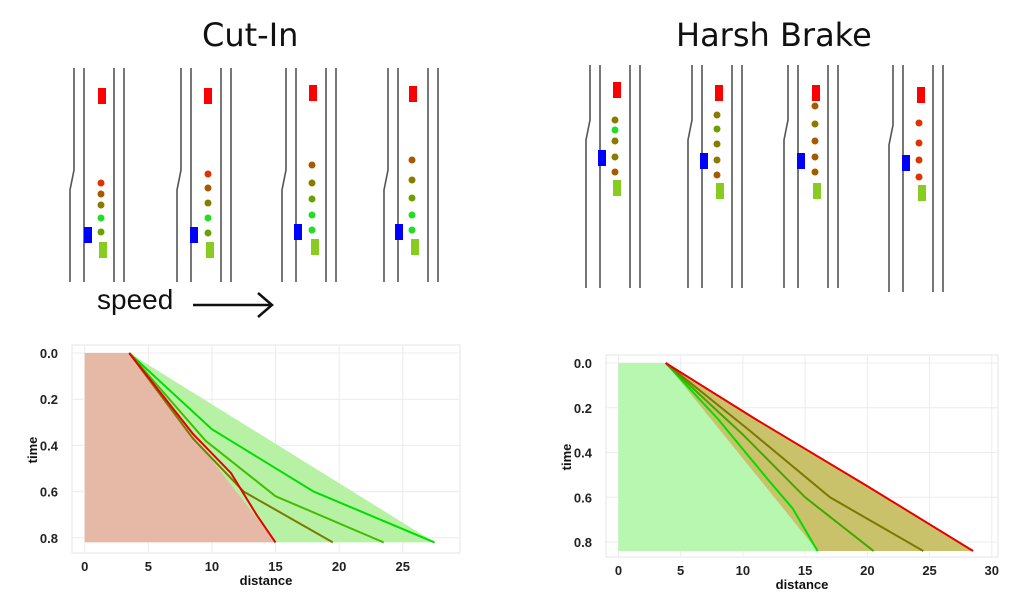 The width and height of the screenshot is (1029, 597). What do you see at coordinates (774, 35) in the screenshot?
I see `harsh-brake-title: Harsh Brake` at bounding box center [774, 35].